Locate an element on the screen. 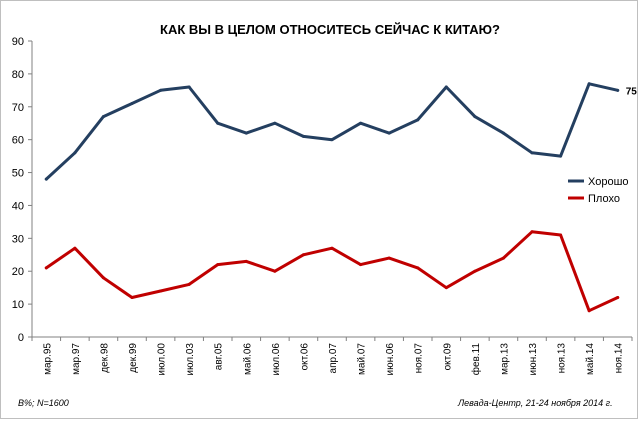  x-tick-label: июн.13 is located at coordinates (533, 359).